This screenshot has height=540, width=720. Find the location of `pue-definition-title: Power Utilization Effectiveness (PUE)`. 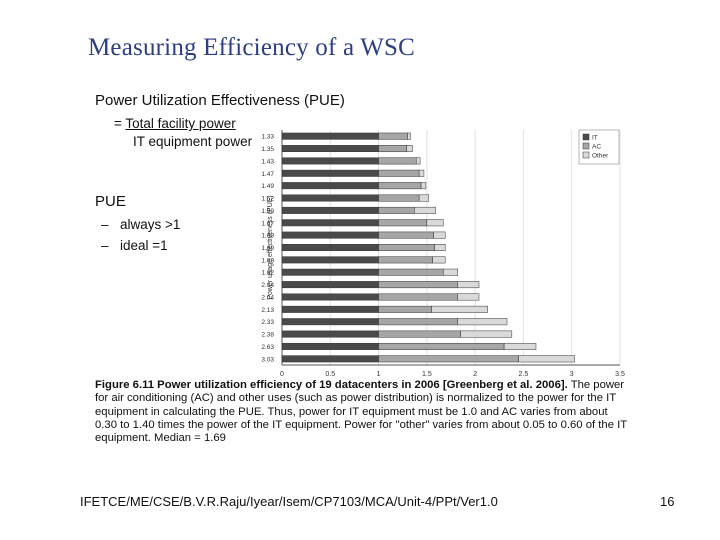

pue-definition-title: Power Utilization Effectiveness (PUE) is located at coordinates (220, 100).